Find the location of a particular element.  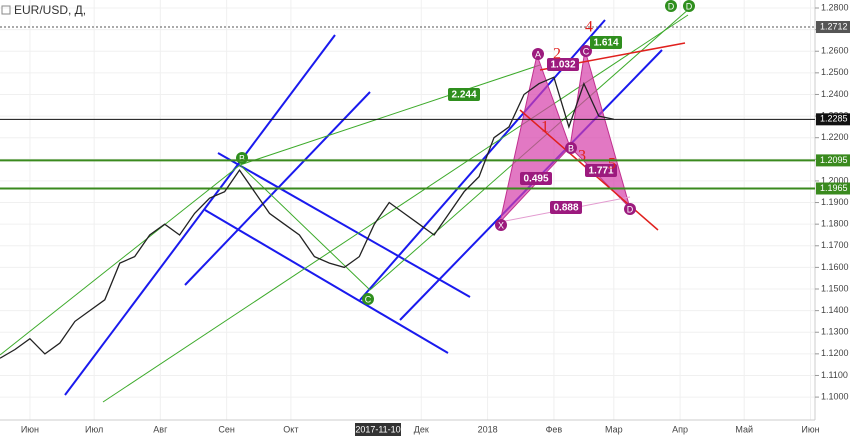

ratio-label: 1.032 is located at coordinates (562, 65).